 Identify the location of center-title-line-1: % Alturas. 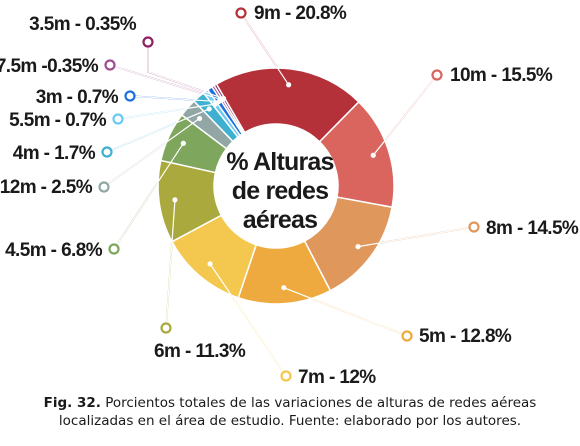
(279, 162).